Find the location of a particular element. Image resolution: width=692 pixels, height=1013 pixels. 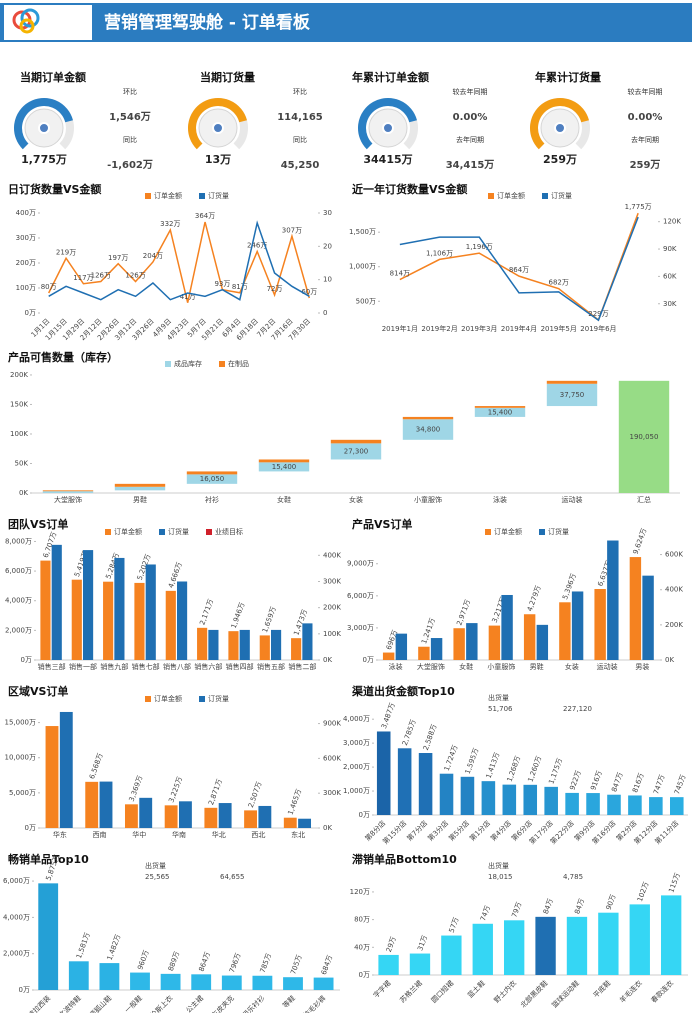

data-label: 72万 is located at coordinates (275, 289).